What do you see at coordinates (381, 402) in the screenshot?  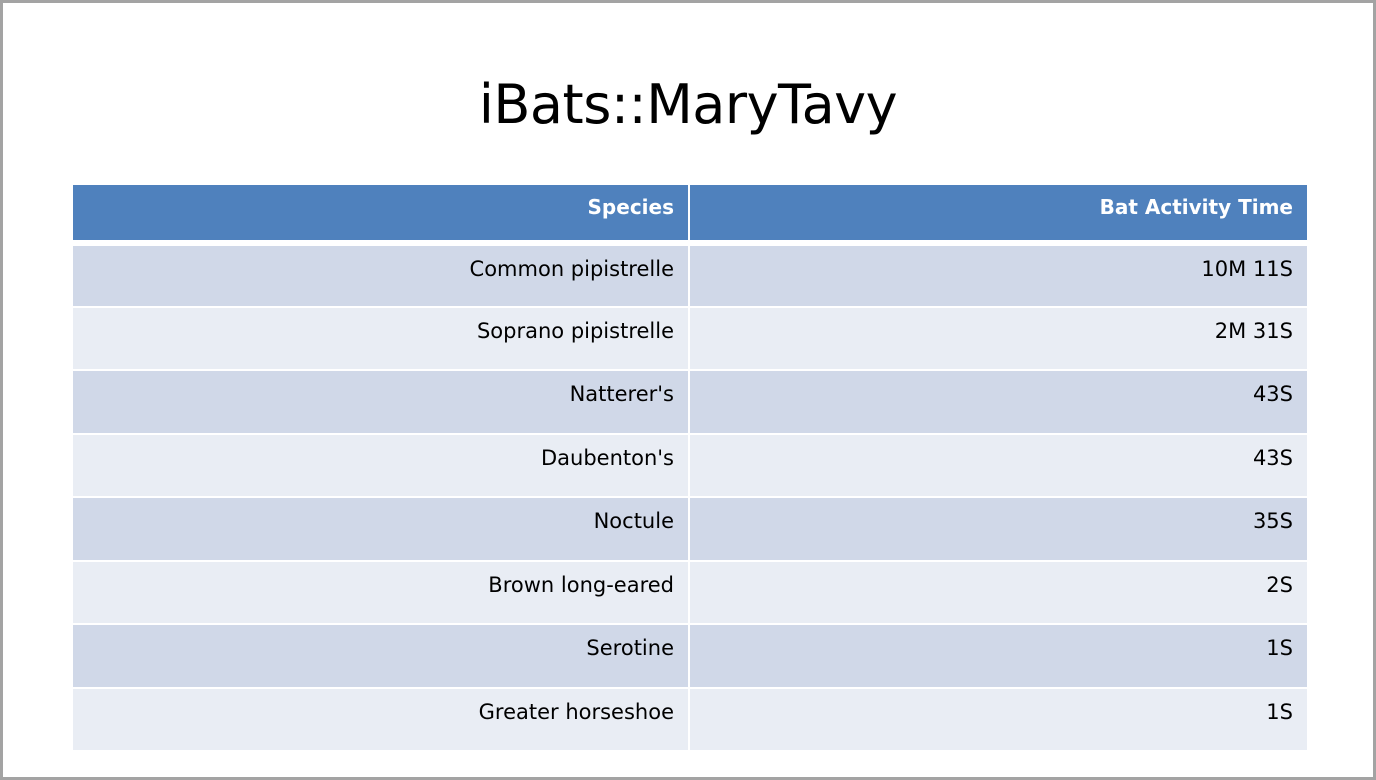 I see `species-cell: Natterer's` at bounding box center [381, 402].